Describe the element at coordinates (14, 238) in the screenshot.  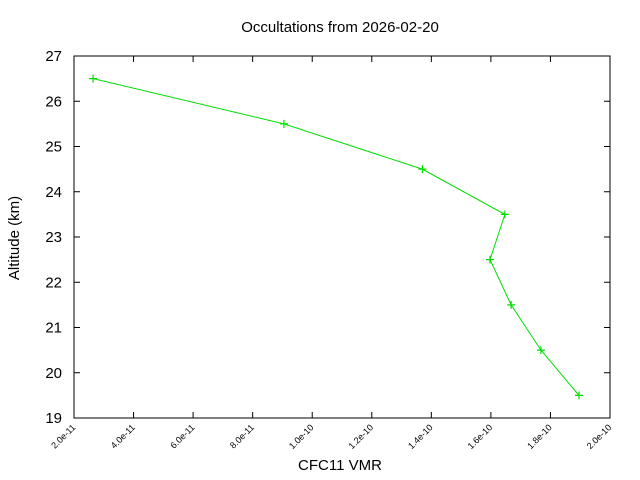
I see `y-axis-label: Altitude (km)` at that location.